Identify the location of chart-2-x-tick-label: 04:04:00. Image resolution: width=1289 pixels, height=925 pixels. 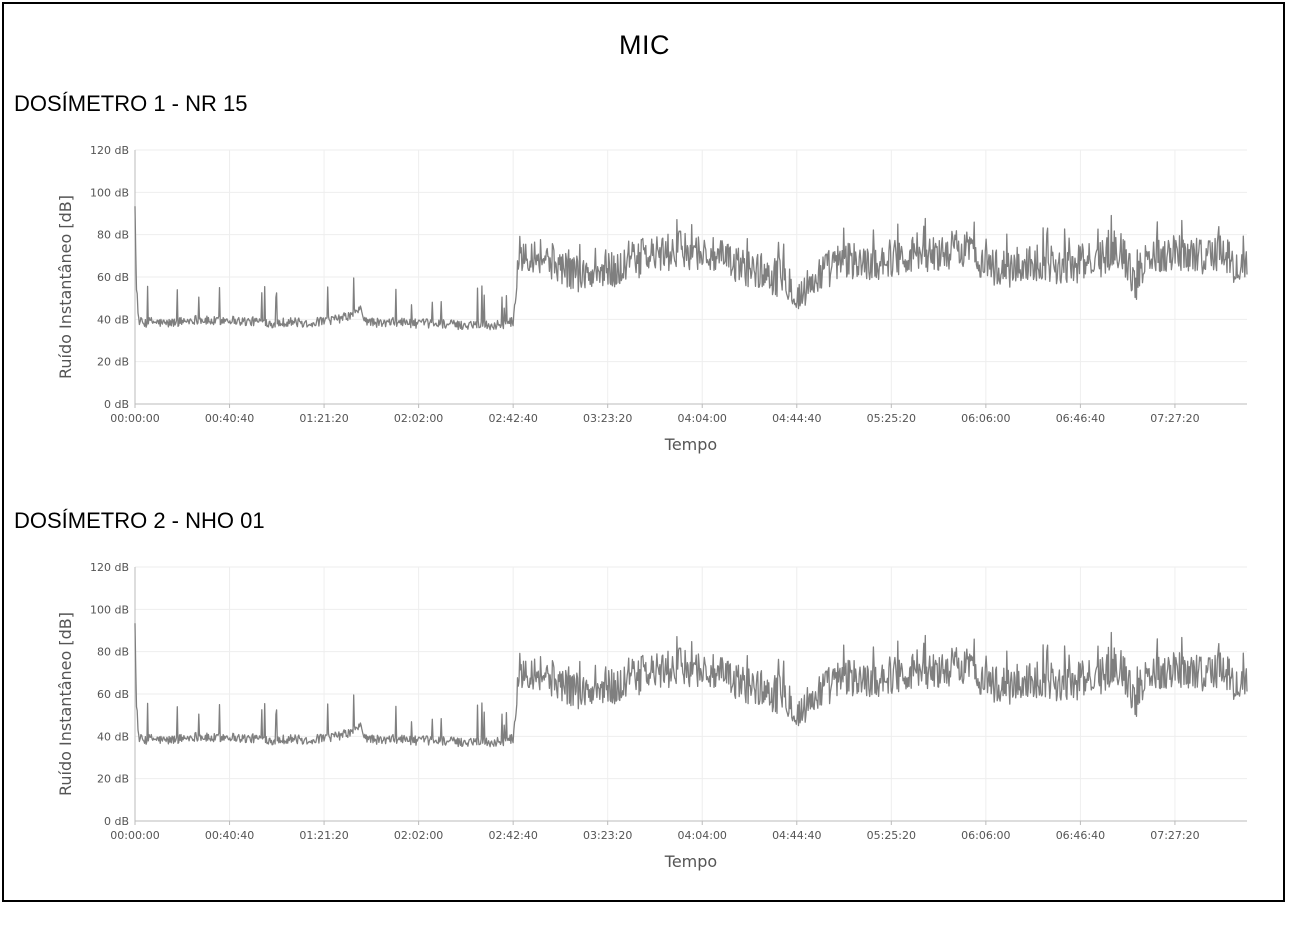
(702, 835).